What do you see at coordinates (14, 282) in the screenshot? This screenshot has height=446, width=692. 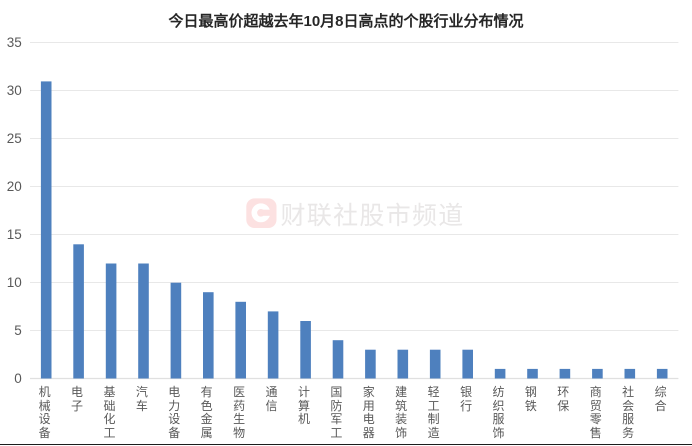 I see `svg-text: 10` at bounding box center [14, 282].